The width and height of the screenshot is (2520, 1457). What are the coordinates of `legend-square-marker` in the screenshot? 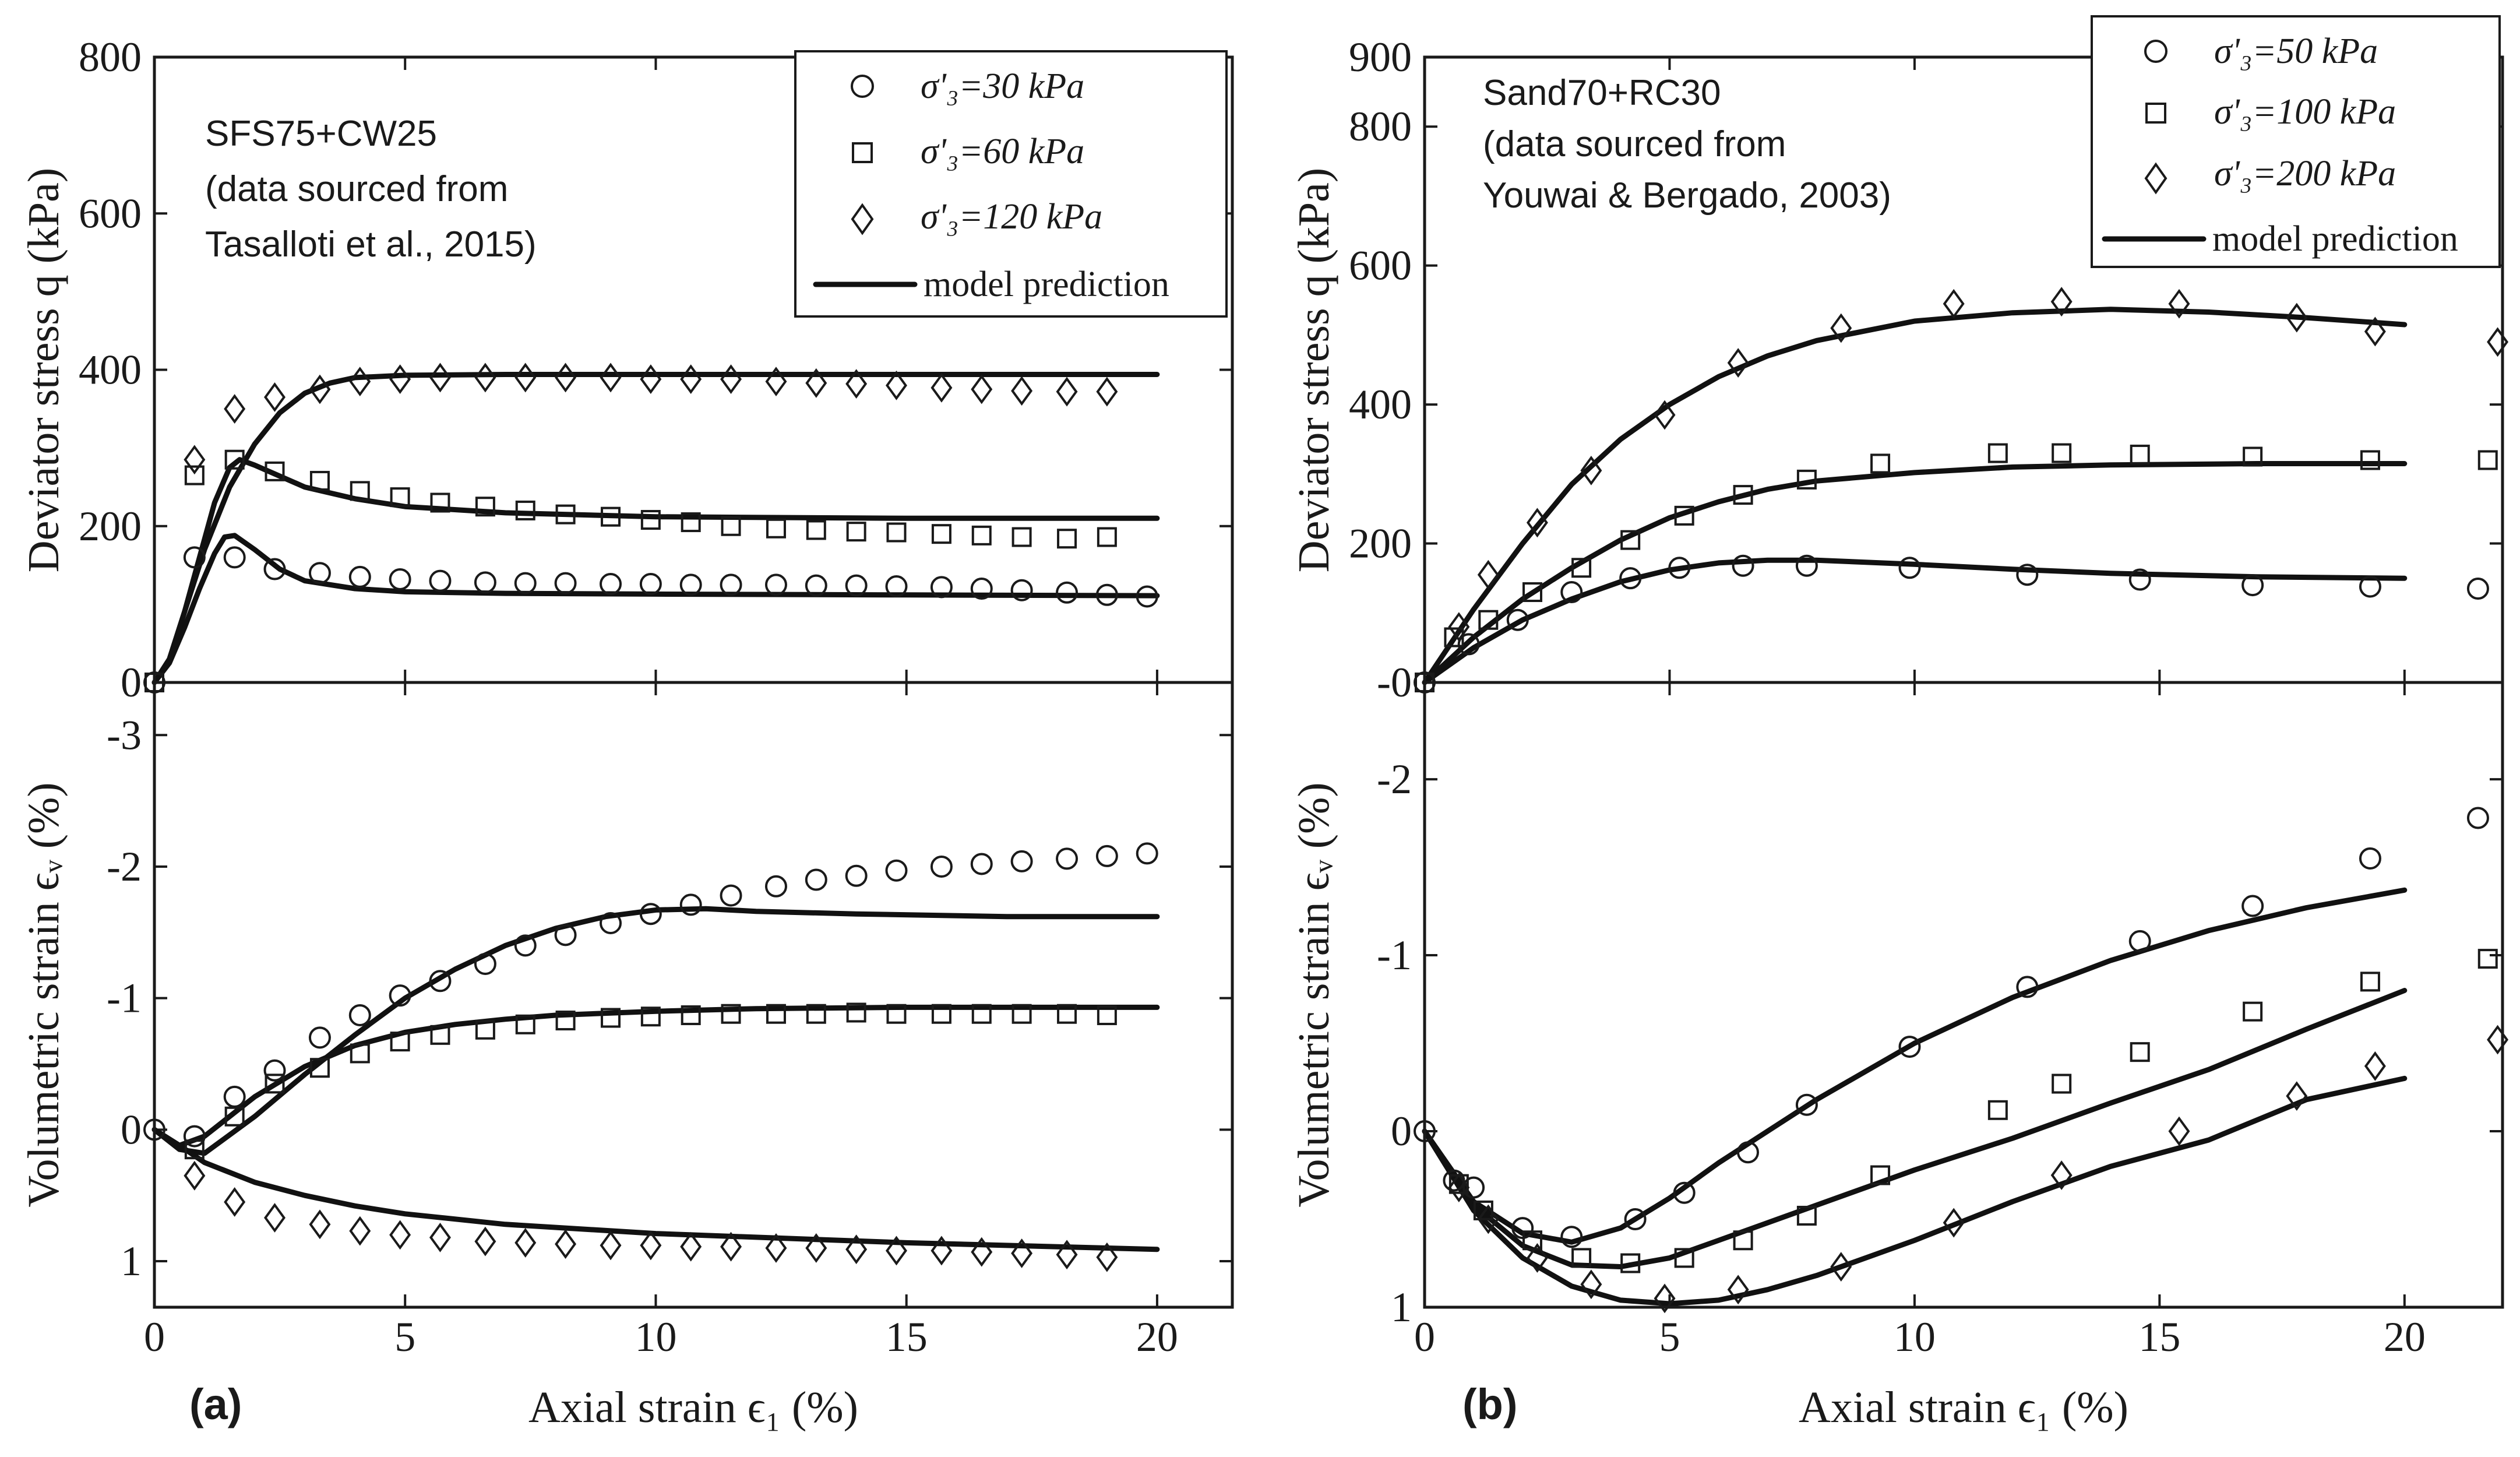 It's located at (862, 152).